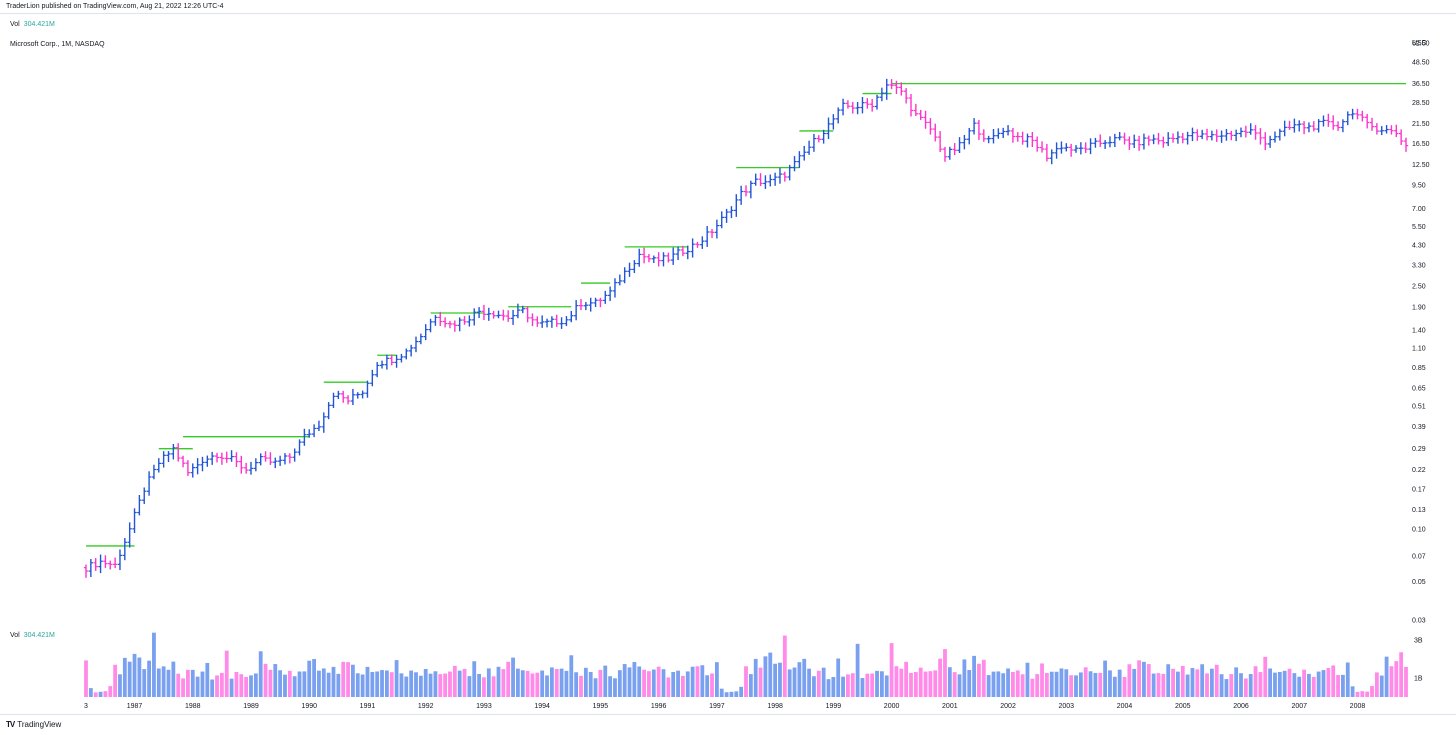 This screenshot has width=1456, height=735. Describe the element at coordinates (1421, 124) in the screenshot. I see `y-tick-label: 21.50` at that location.